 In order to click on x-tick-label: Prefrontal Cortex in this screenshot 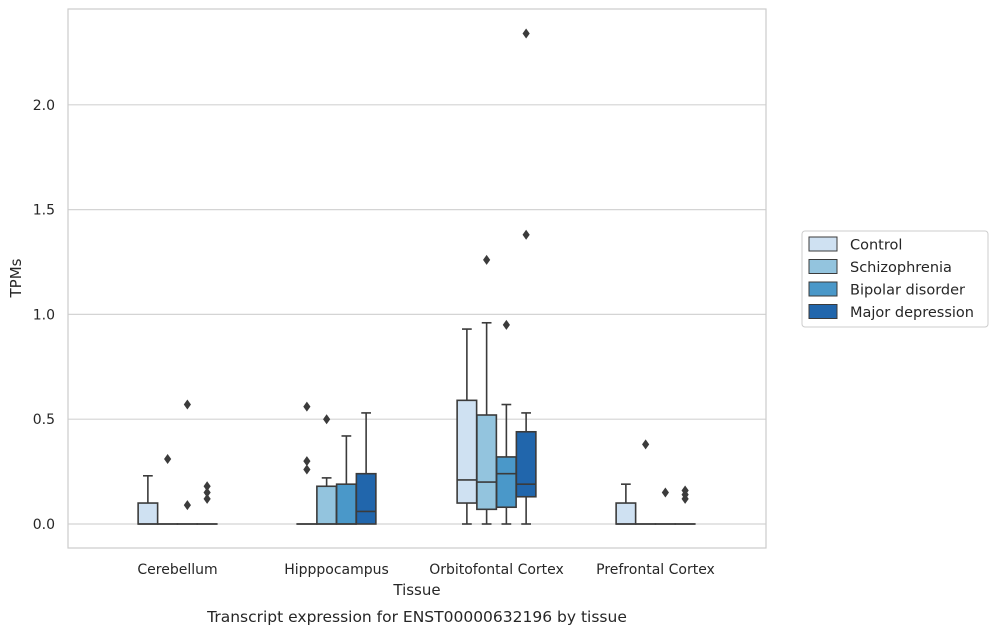, I will do `click(655, 570)`.